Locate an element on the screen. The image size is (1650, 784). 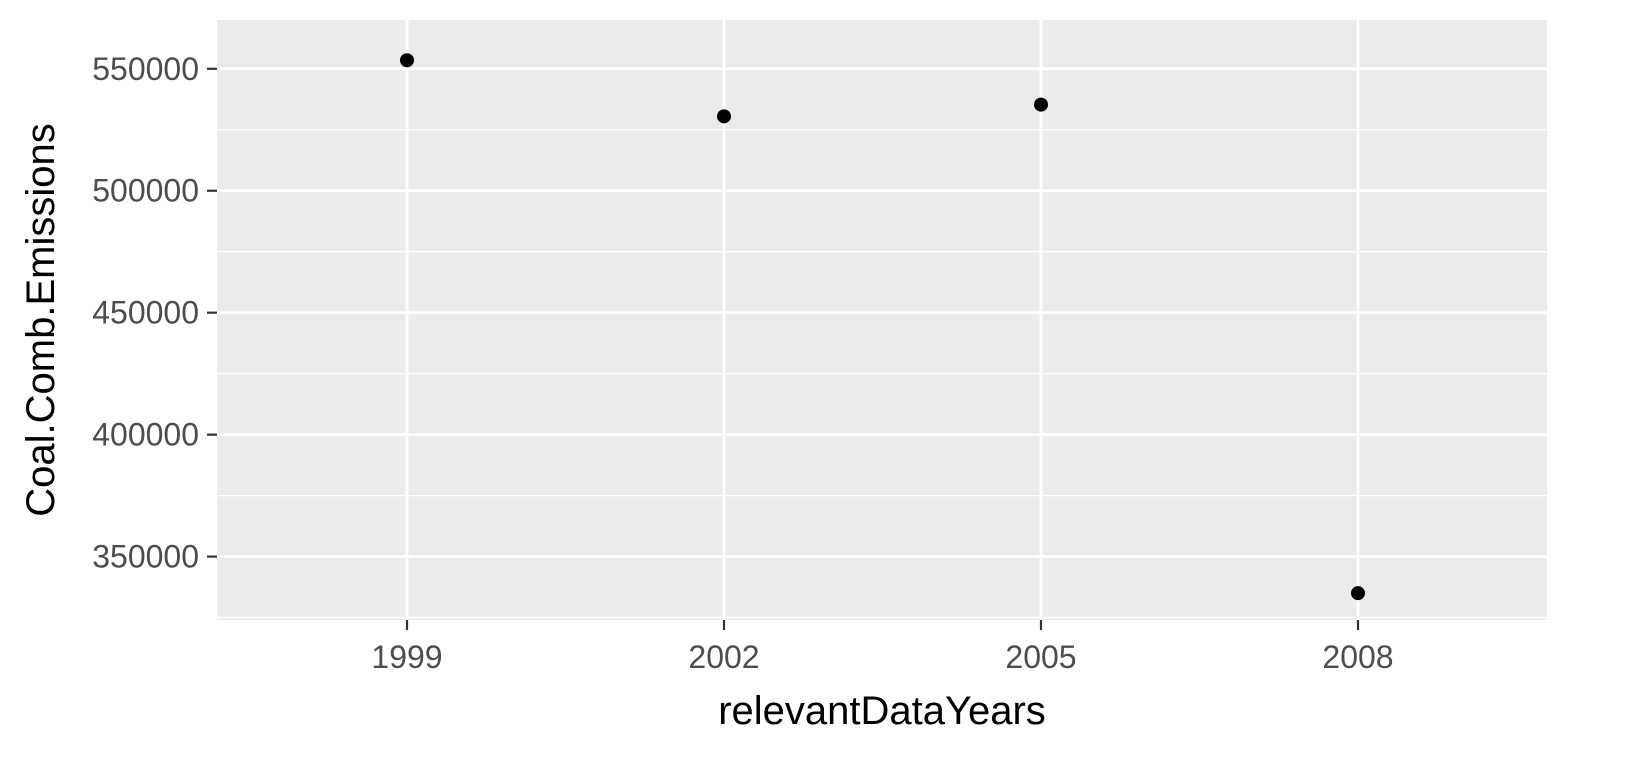
y-axis-ticks: 350000 400000 450000 500000 550000 is located at coordinates (154, 313).